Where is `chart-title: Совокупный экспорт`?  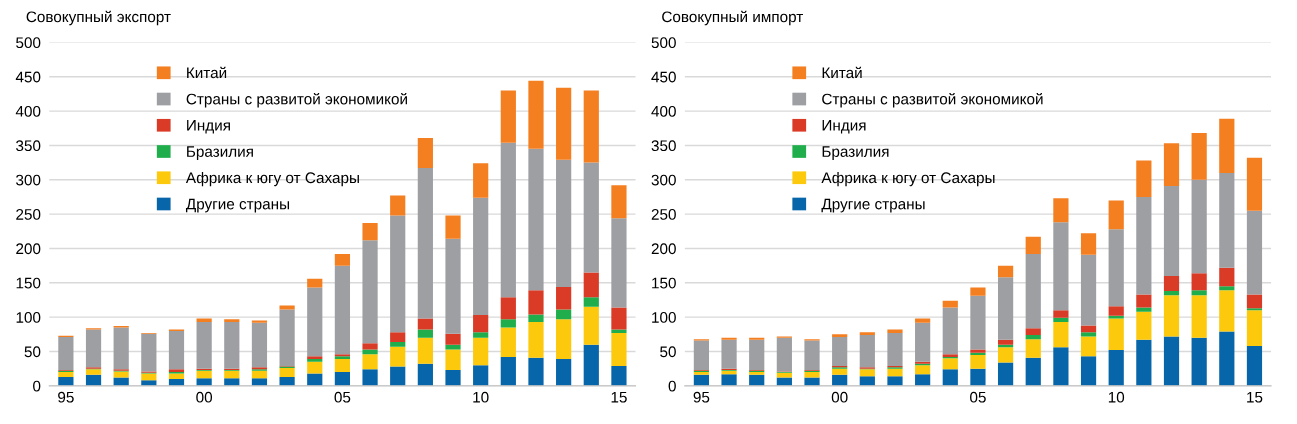
chart-title: Совокупный экспорт is located at coordinates (98, 18).